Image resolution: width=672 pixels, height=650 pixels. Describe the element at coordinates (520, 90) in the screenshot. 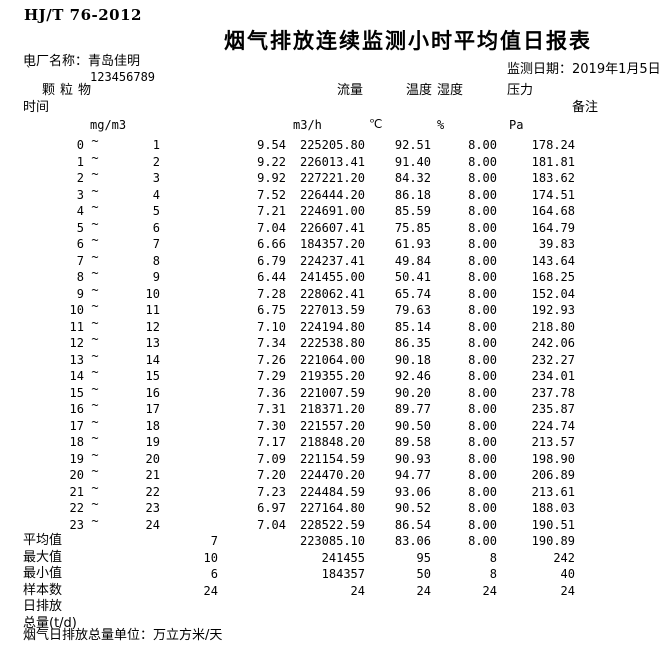

I see `column-header-pressure: 压力` at that location.